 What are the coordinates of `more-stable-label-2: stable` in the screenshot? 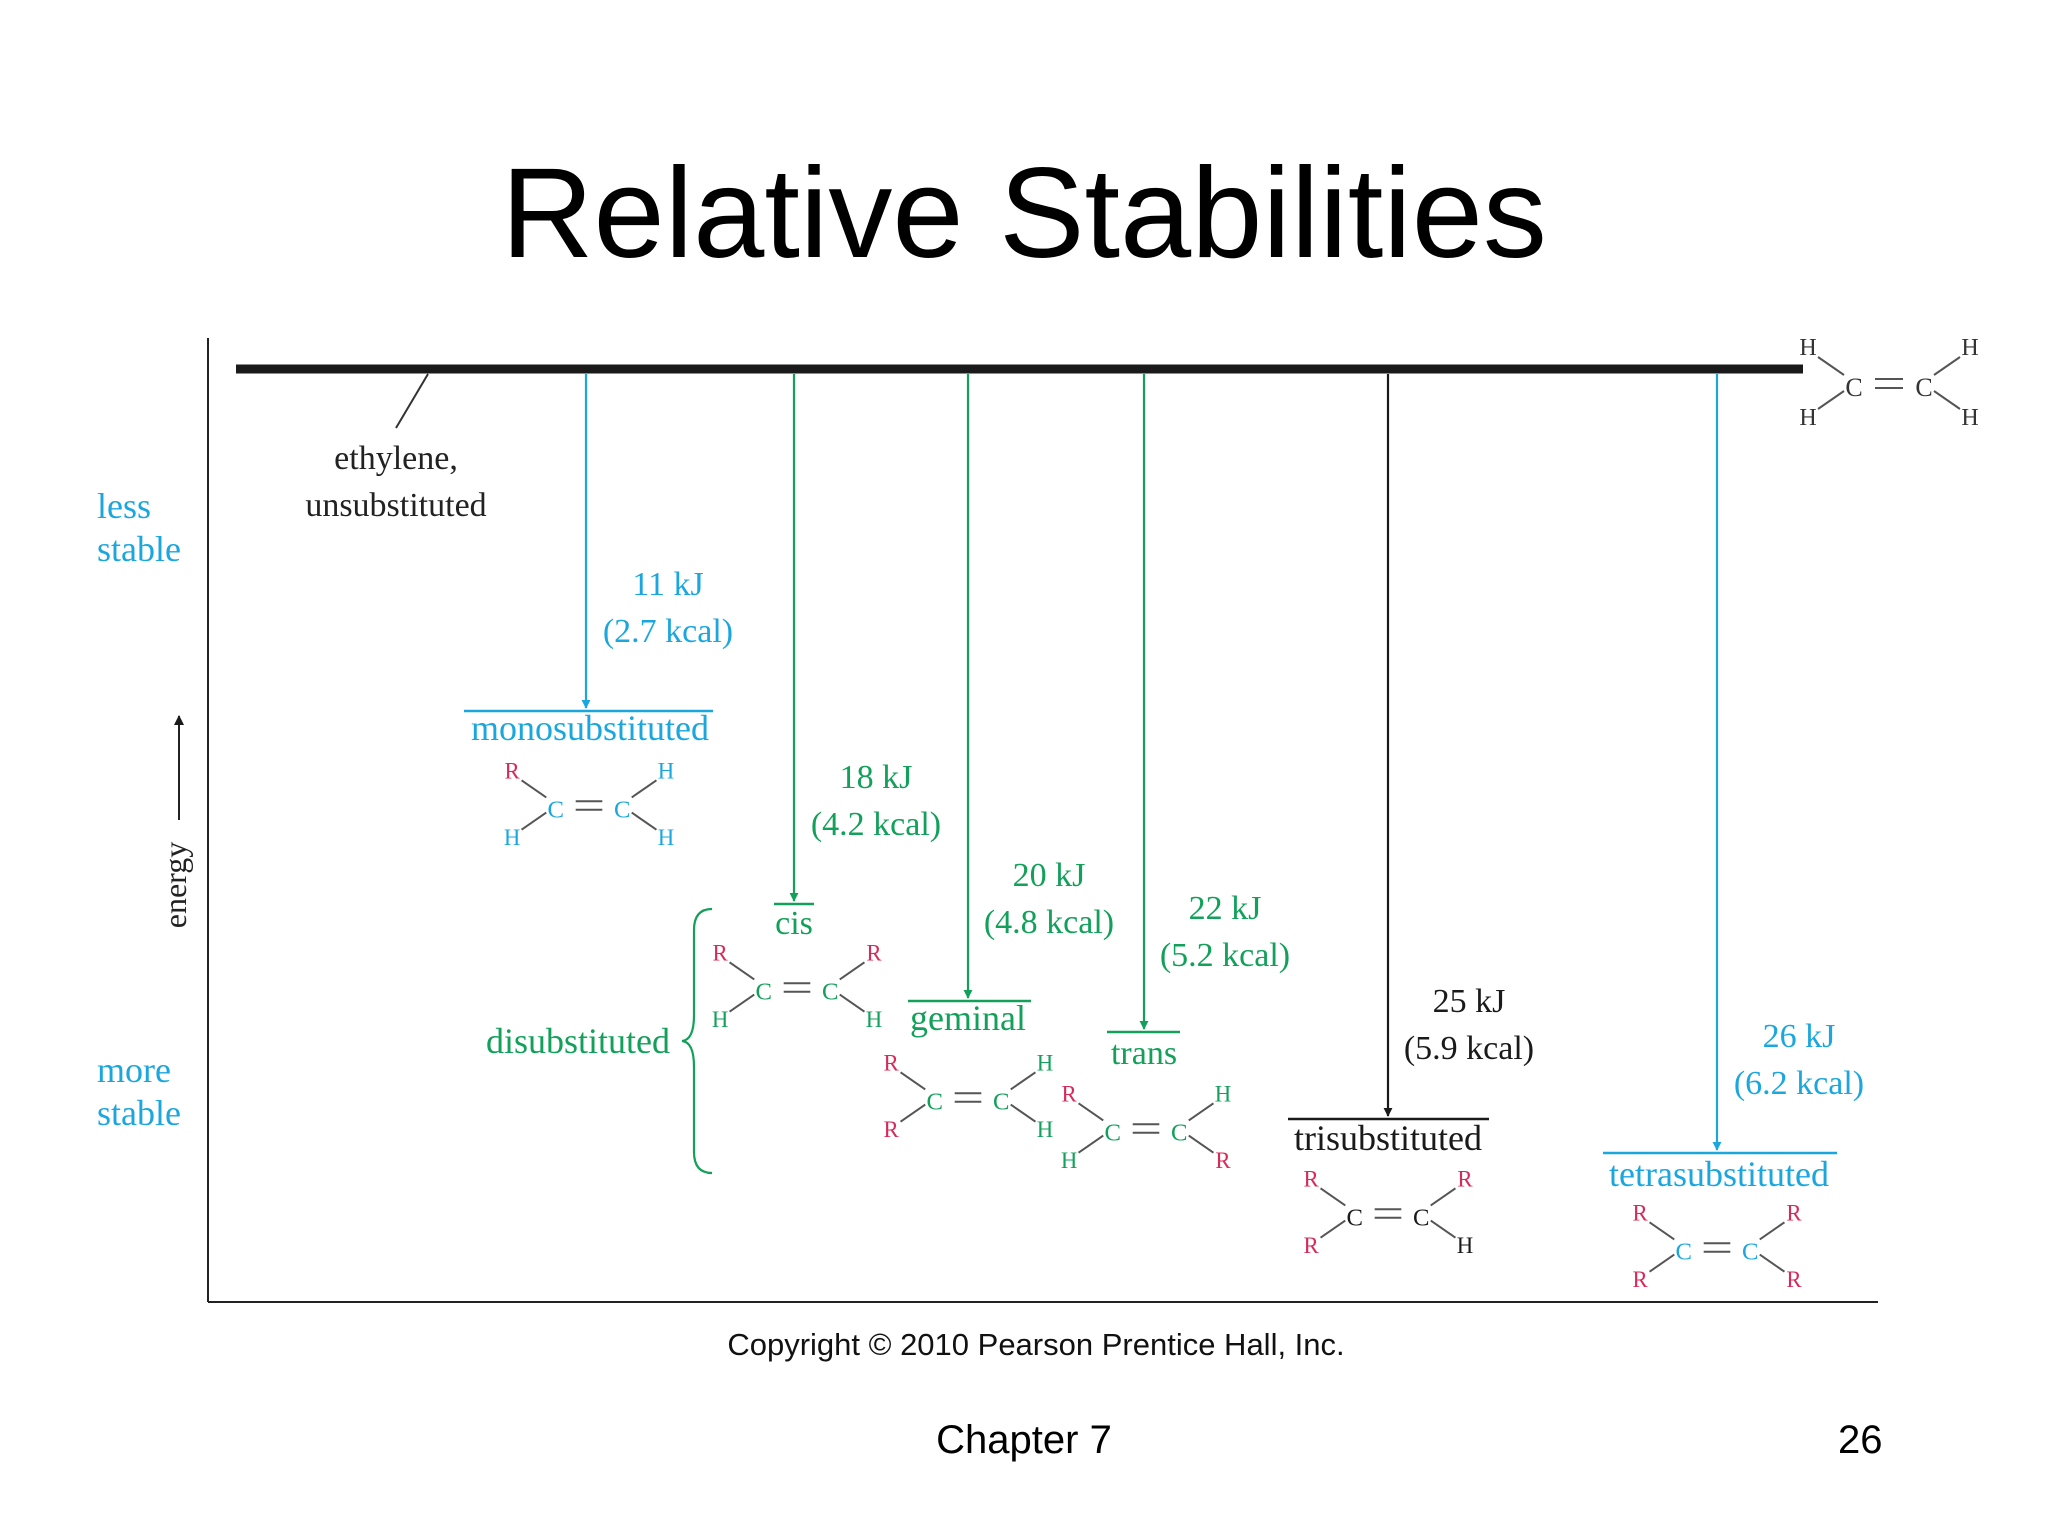 It's located at (139, 1113).